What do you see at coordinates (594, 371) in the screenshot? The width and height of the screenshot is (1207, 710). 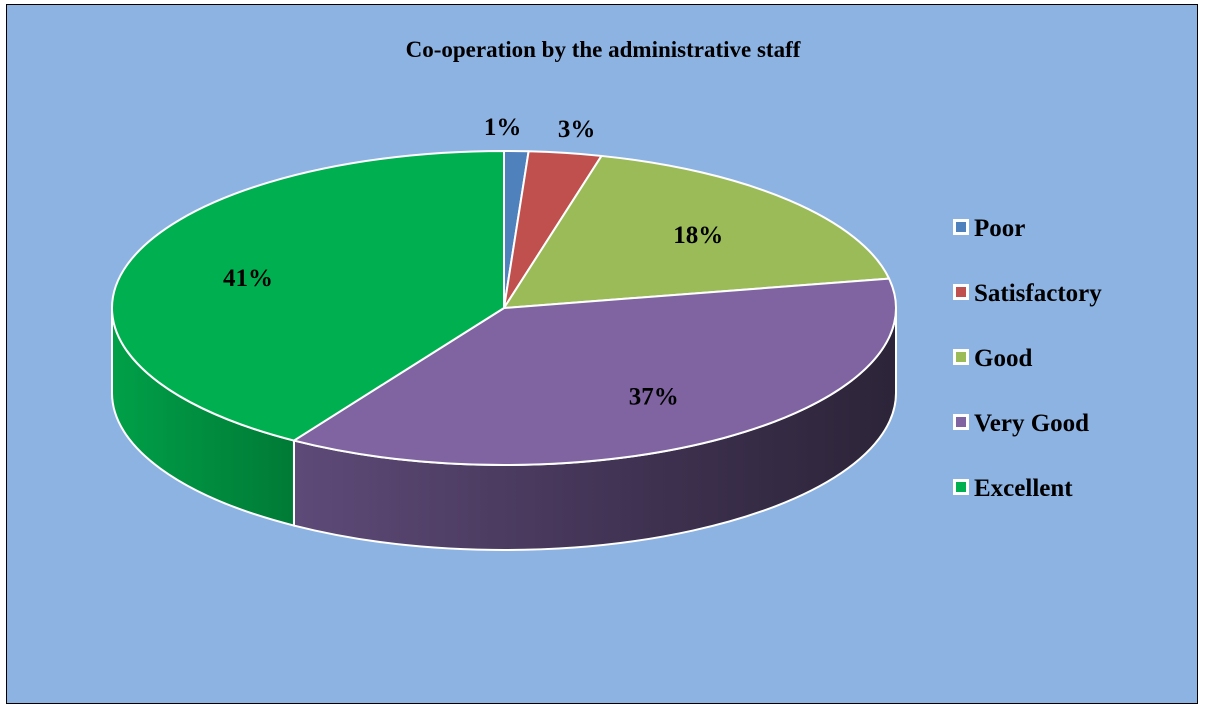 I see `slice-very-good` at bounding box center [594, 371].